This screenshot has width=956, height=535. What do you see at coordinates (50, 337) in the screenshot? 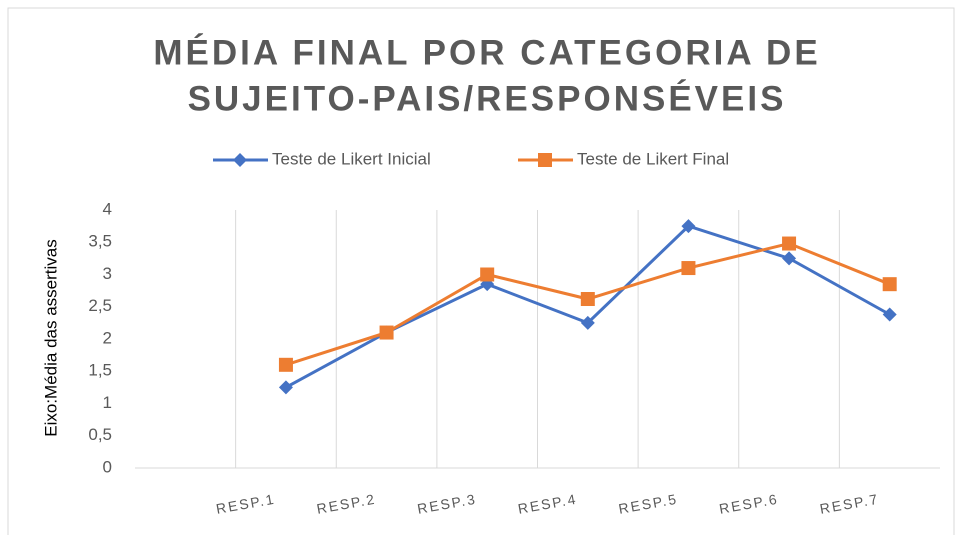
I see `y-axis-label: Eixo:Média das assertivas` at bounding box center [50, 337].